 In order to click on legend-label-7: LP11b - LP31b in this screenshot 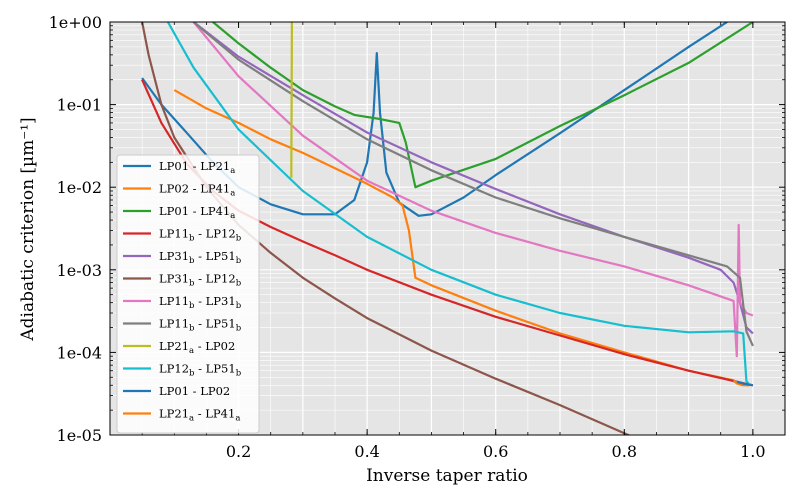, I will do `click(200, 302)`.